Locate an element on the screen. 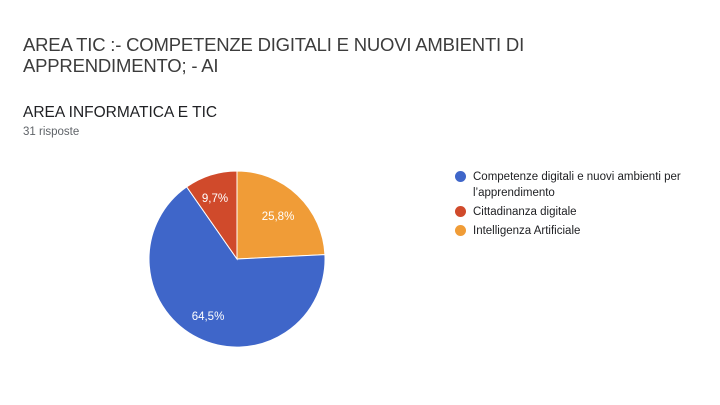 This screenshot has height=405, width=720. slice-cittadinanza-digitale is located at coordinates (212, 215).